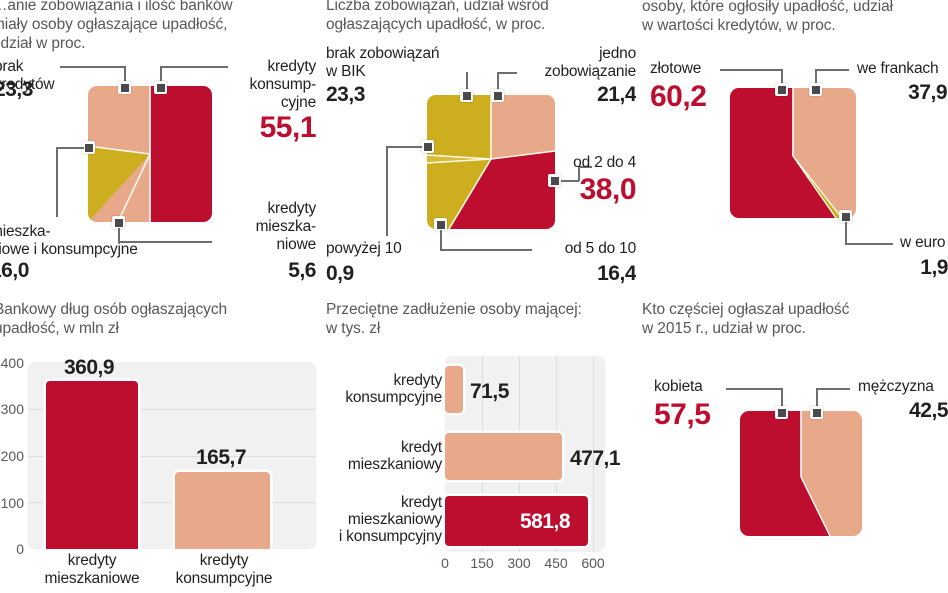  Describe the element at coordinates (816, 78) in the screenshot. I see `leader-line-franki-v` at that location.